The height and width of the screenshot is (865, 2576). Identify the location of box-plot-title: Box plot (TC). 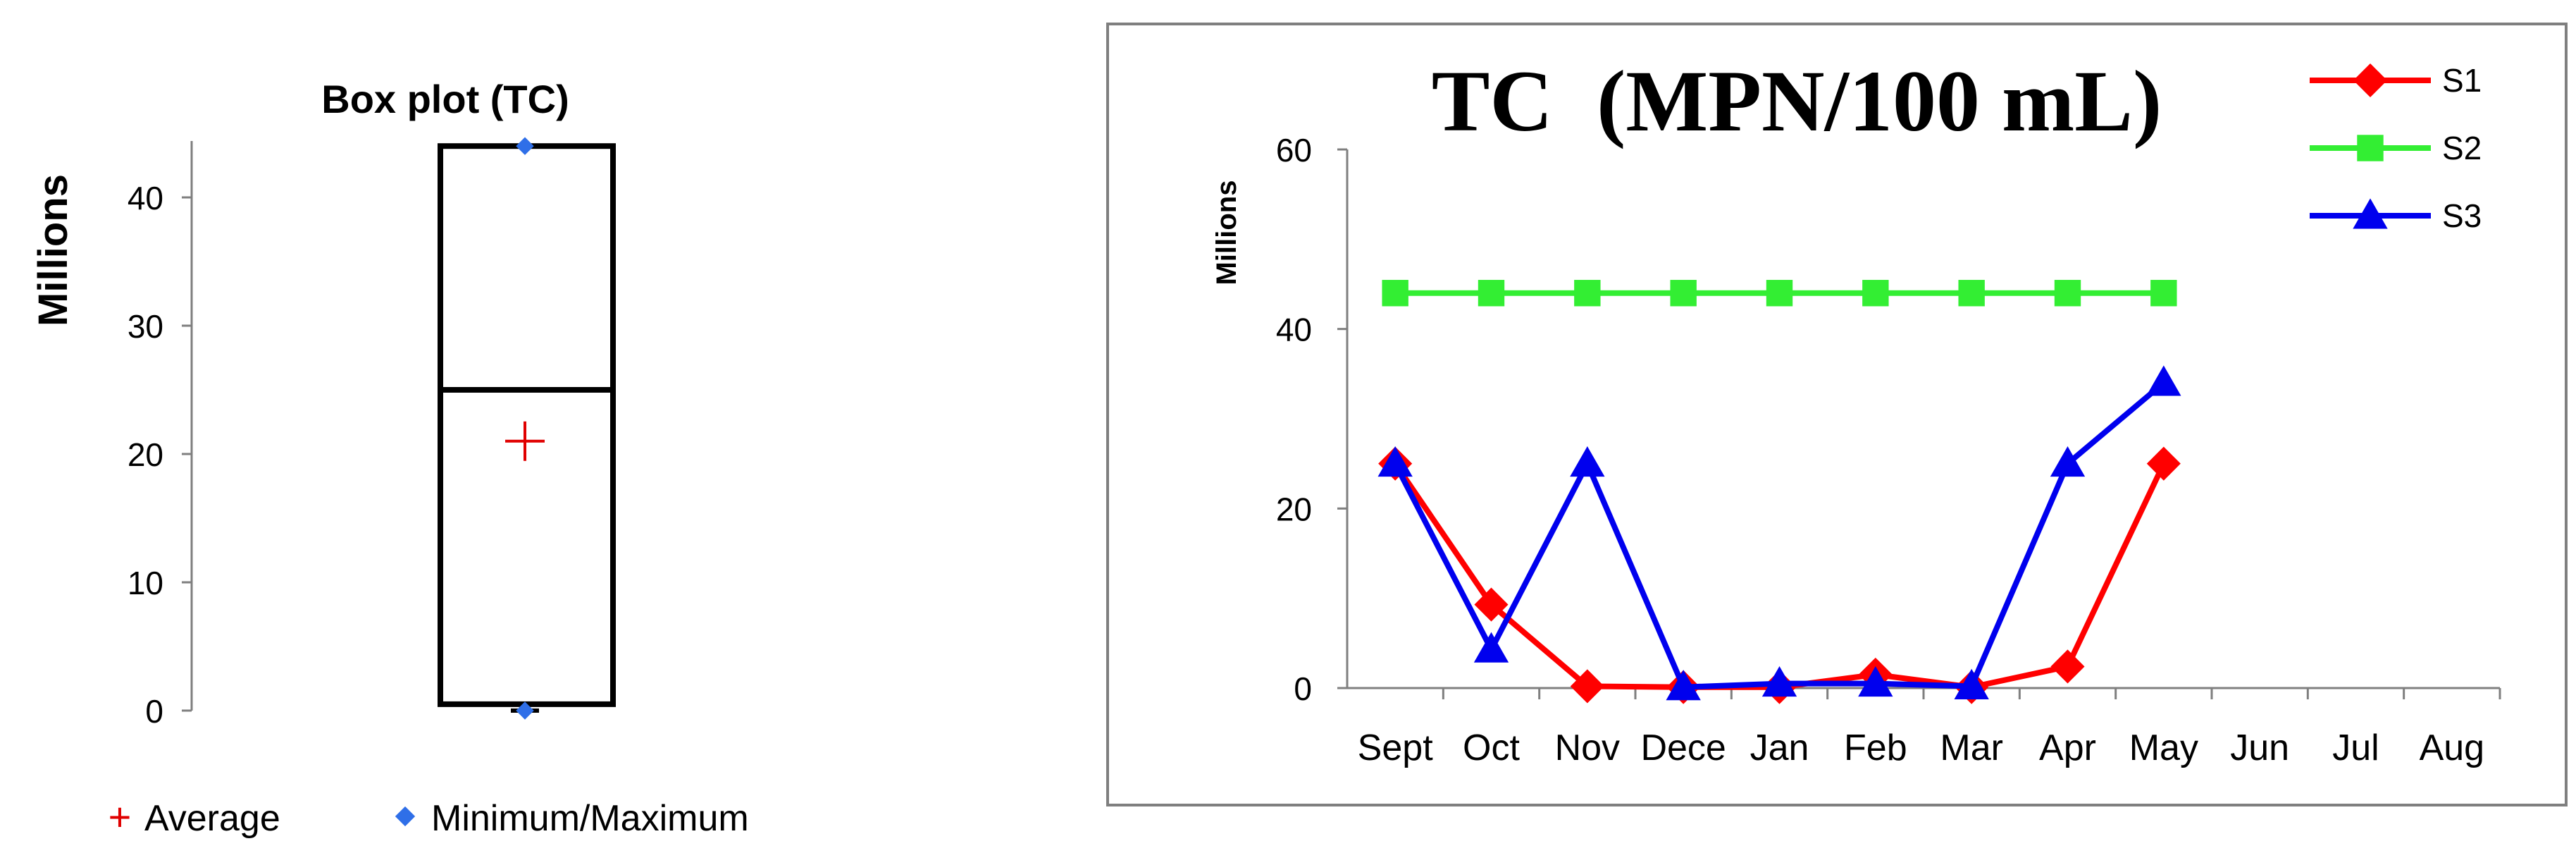
(445, 99).